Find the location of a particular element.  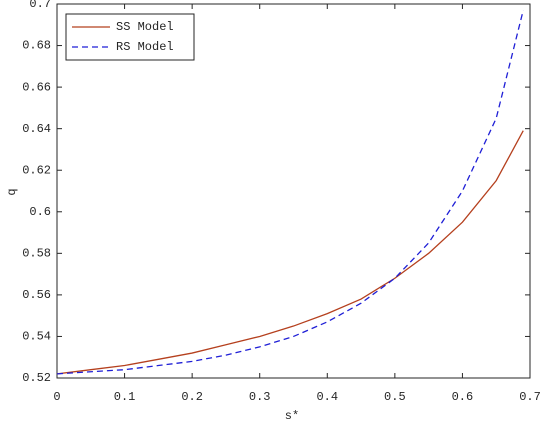

y-axis-label: q is located at coordinates (12, 191).